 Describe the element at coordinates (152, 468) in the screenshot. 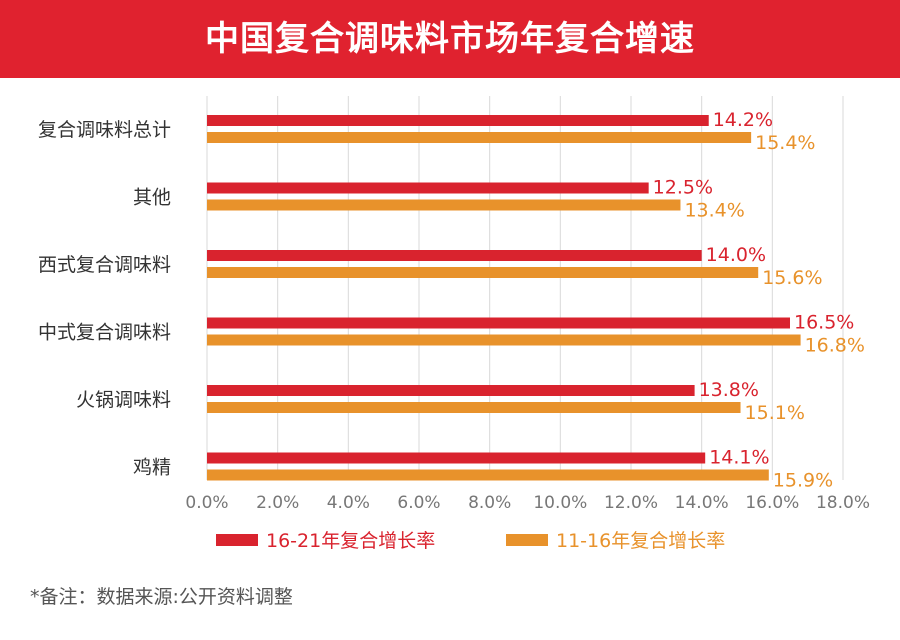

I see `category-label: 鸡精` at that location.